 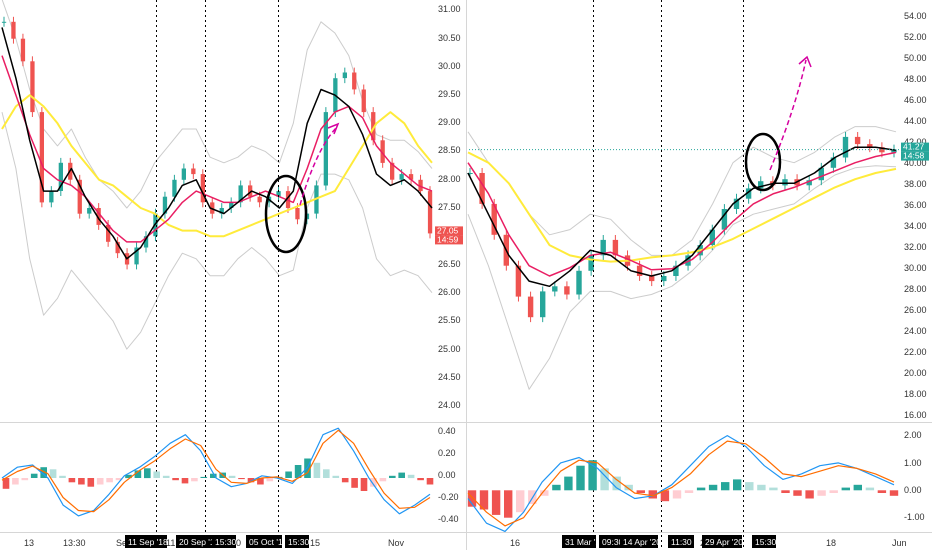 I want to click on price-tick-label: 24.00, so click(x=915, y=331).